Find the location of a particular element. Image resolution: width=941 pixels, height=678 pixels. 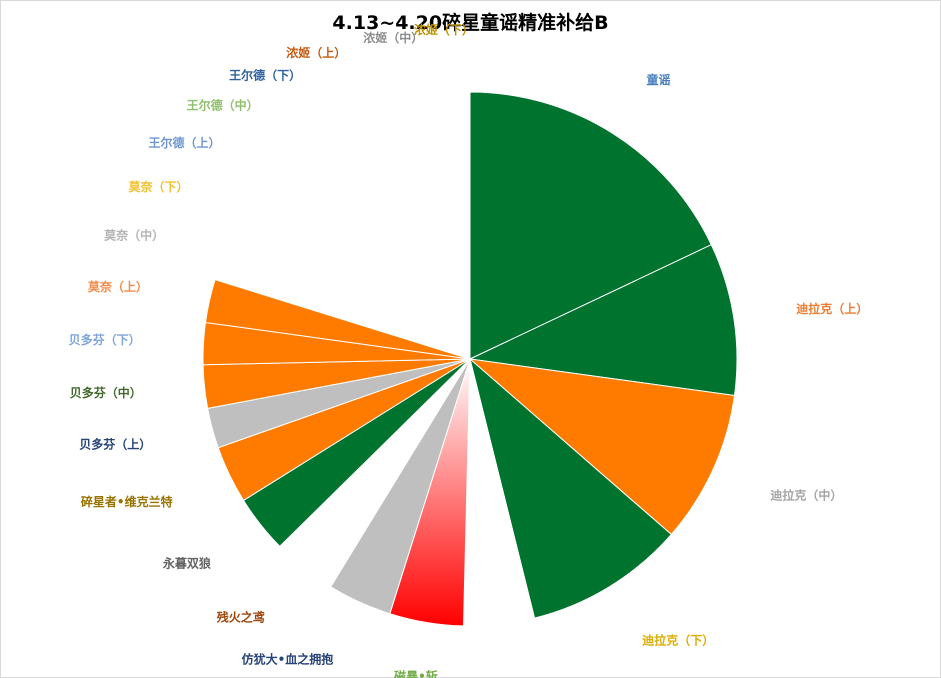

slice-label: 王尔德（上） is located at coordinates (184, 142).